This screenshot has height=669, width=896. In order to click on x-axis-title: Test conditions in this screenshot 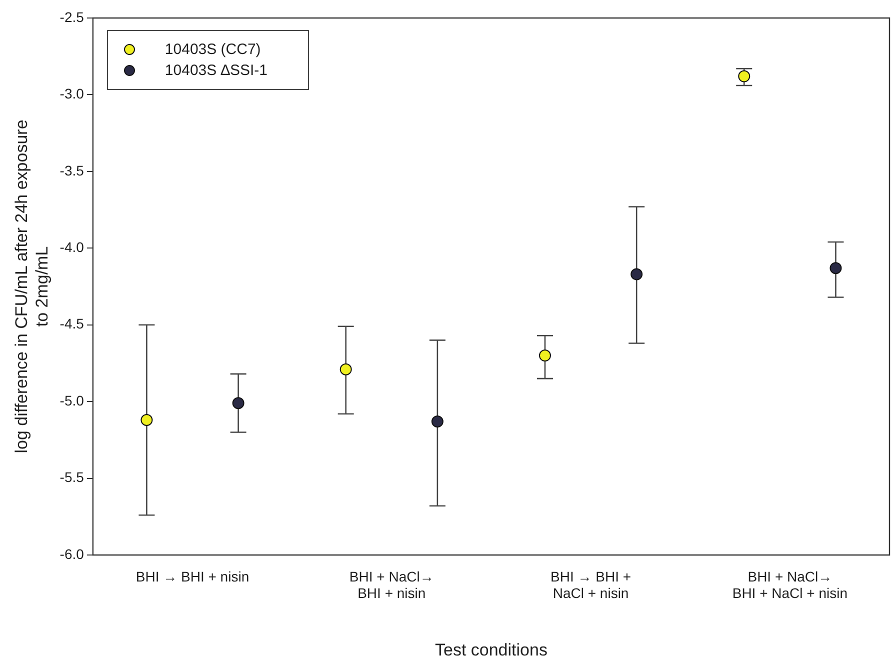, I will do `click(491, 650)`.